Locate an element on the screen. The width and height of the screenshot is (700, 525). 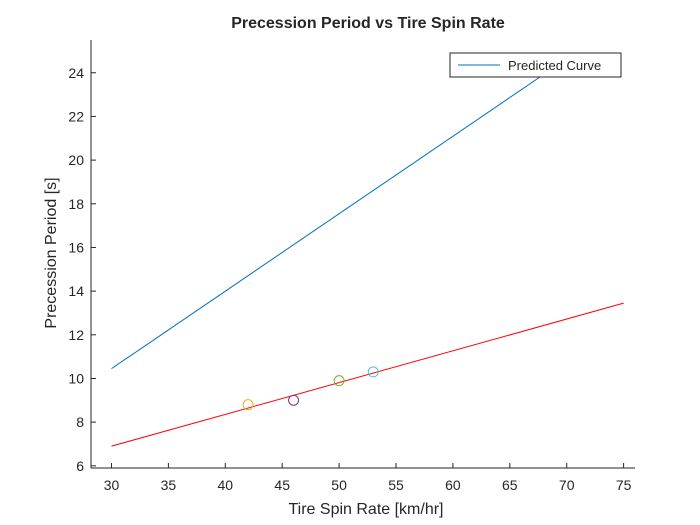
y-tick-label: 8 is located at coordinates (80, 422).